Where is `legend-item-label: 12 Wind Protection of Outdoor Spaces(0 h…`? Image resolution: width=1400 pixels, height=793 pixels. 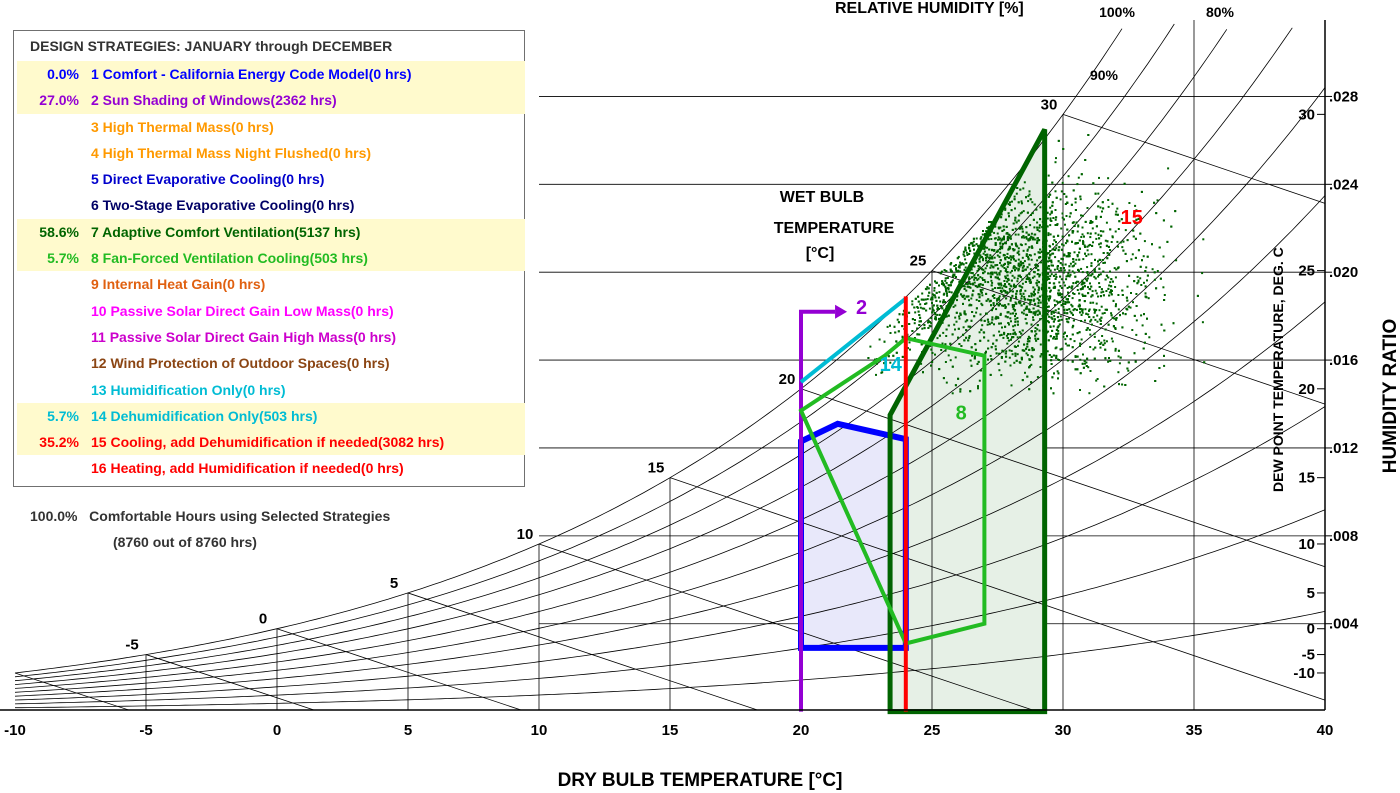 legend-item-label: 12 Wind Protection of Outdoor Spaces(0 h… is located at coordinates (240, 363).